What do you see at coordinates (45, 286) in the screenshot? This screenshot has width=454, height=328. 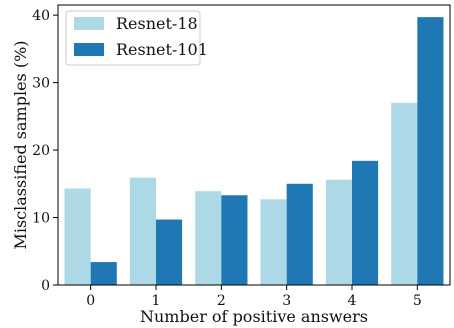 I see `y-tick-label: 0` at bounding box center [45, 286].